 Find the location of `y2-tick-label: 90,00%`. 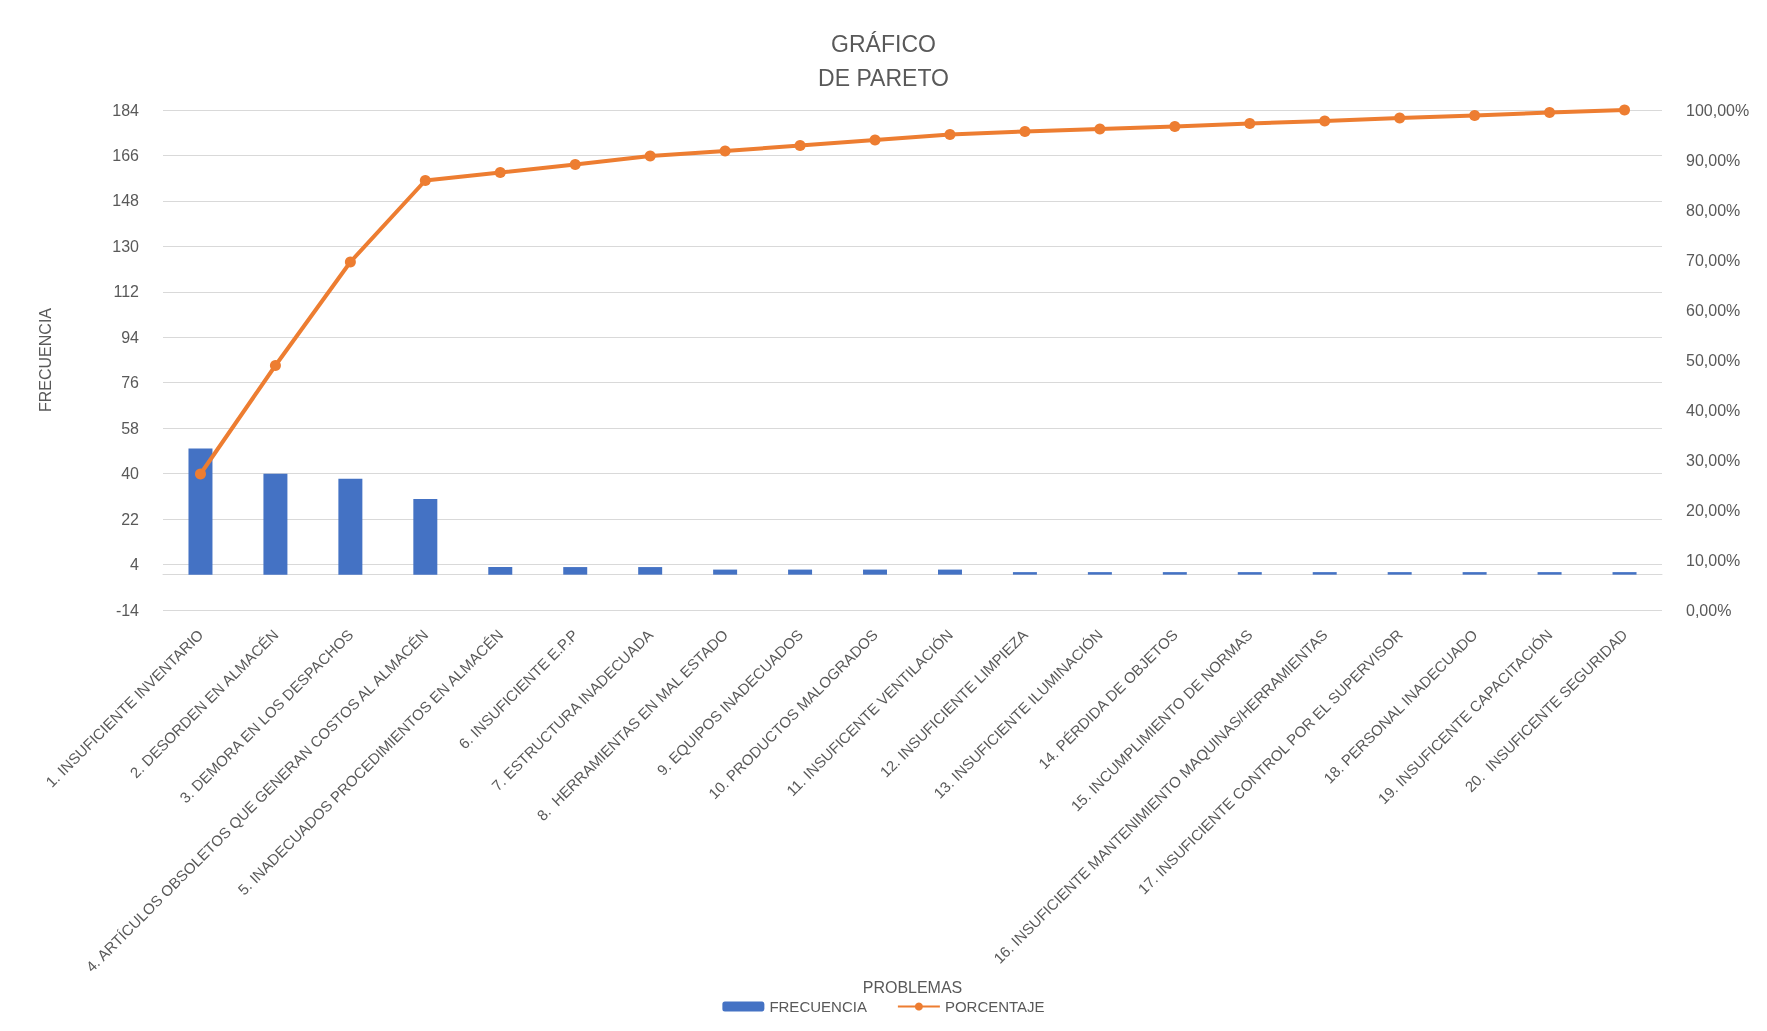

y2-tick-label: 90,00% is located at coordinates (1713, 160).